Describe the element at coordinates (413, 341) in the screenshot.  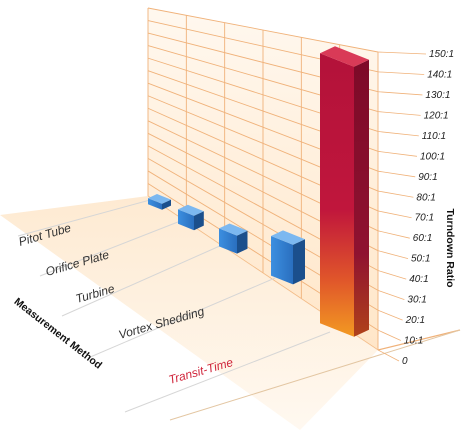
I see `tick-label: 10:1` at that location.